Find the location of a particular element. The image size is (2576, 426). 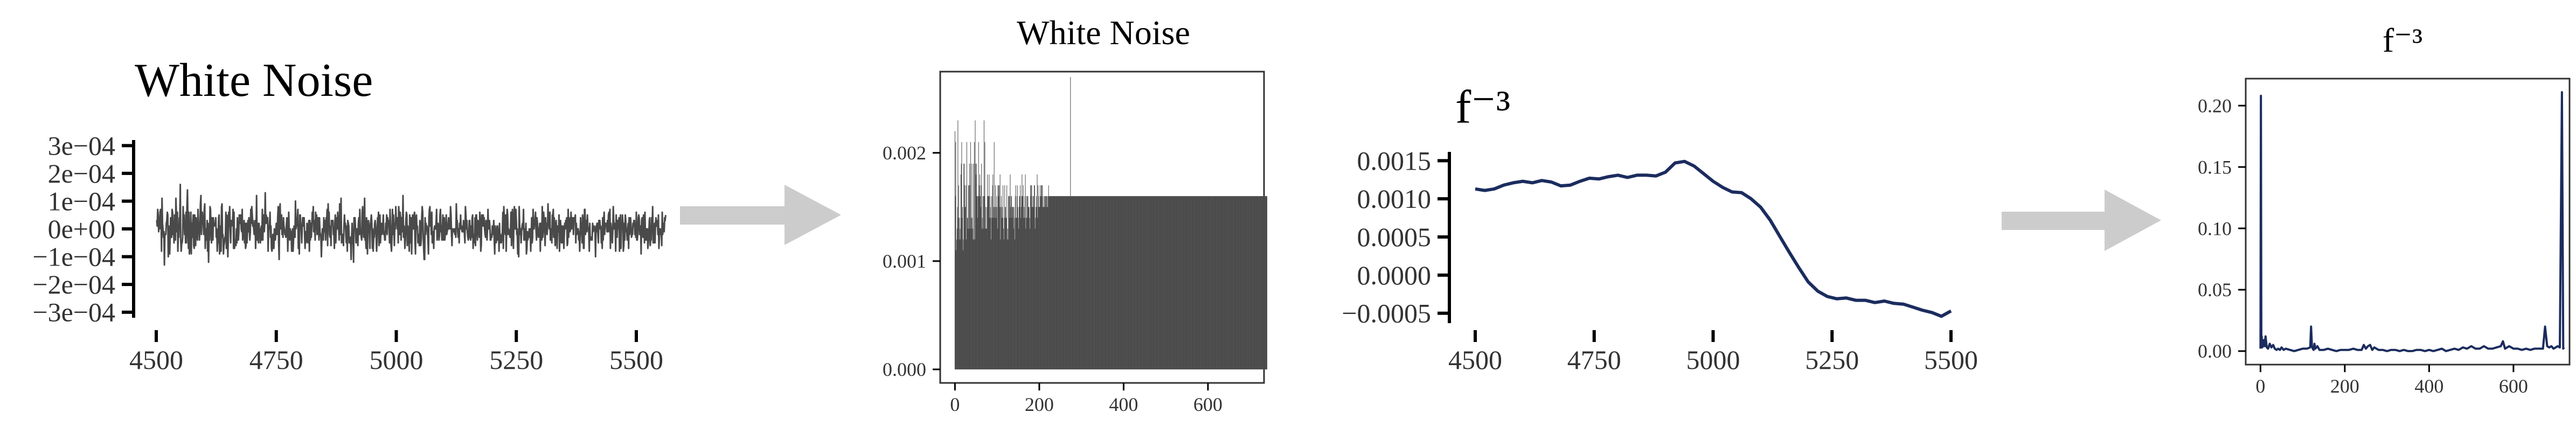

white-noise-spectrum-y-ticks: 0.000 0.001 0.002 is located at coordinates (911, 261).